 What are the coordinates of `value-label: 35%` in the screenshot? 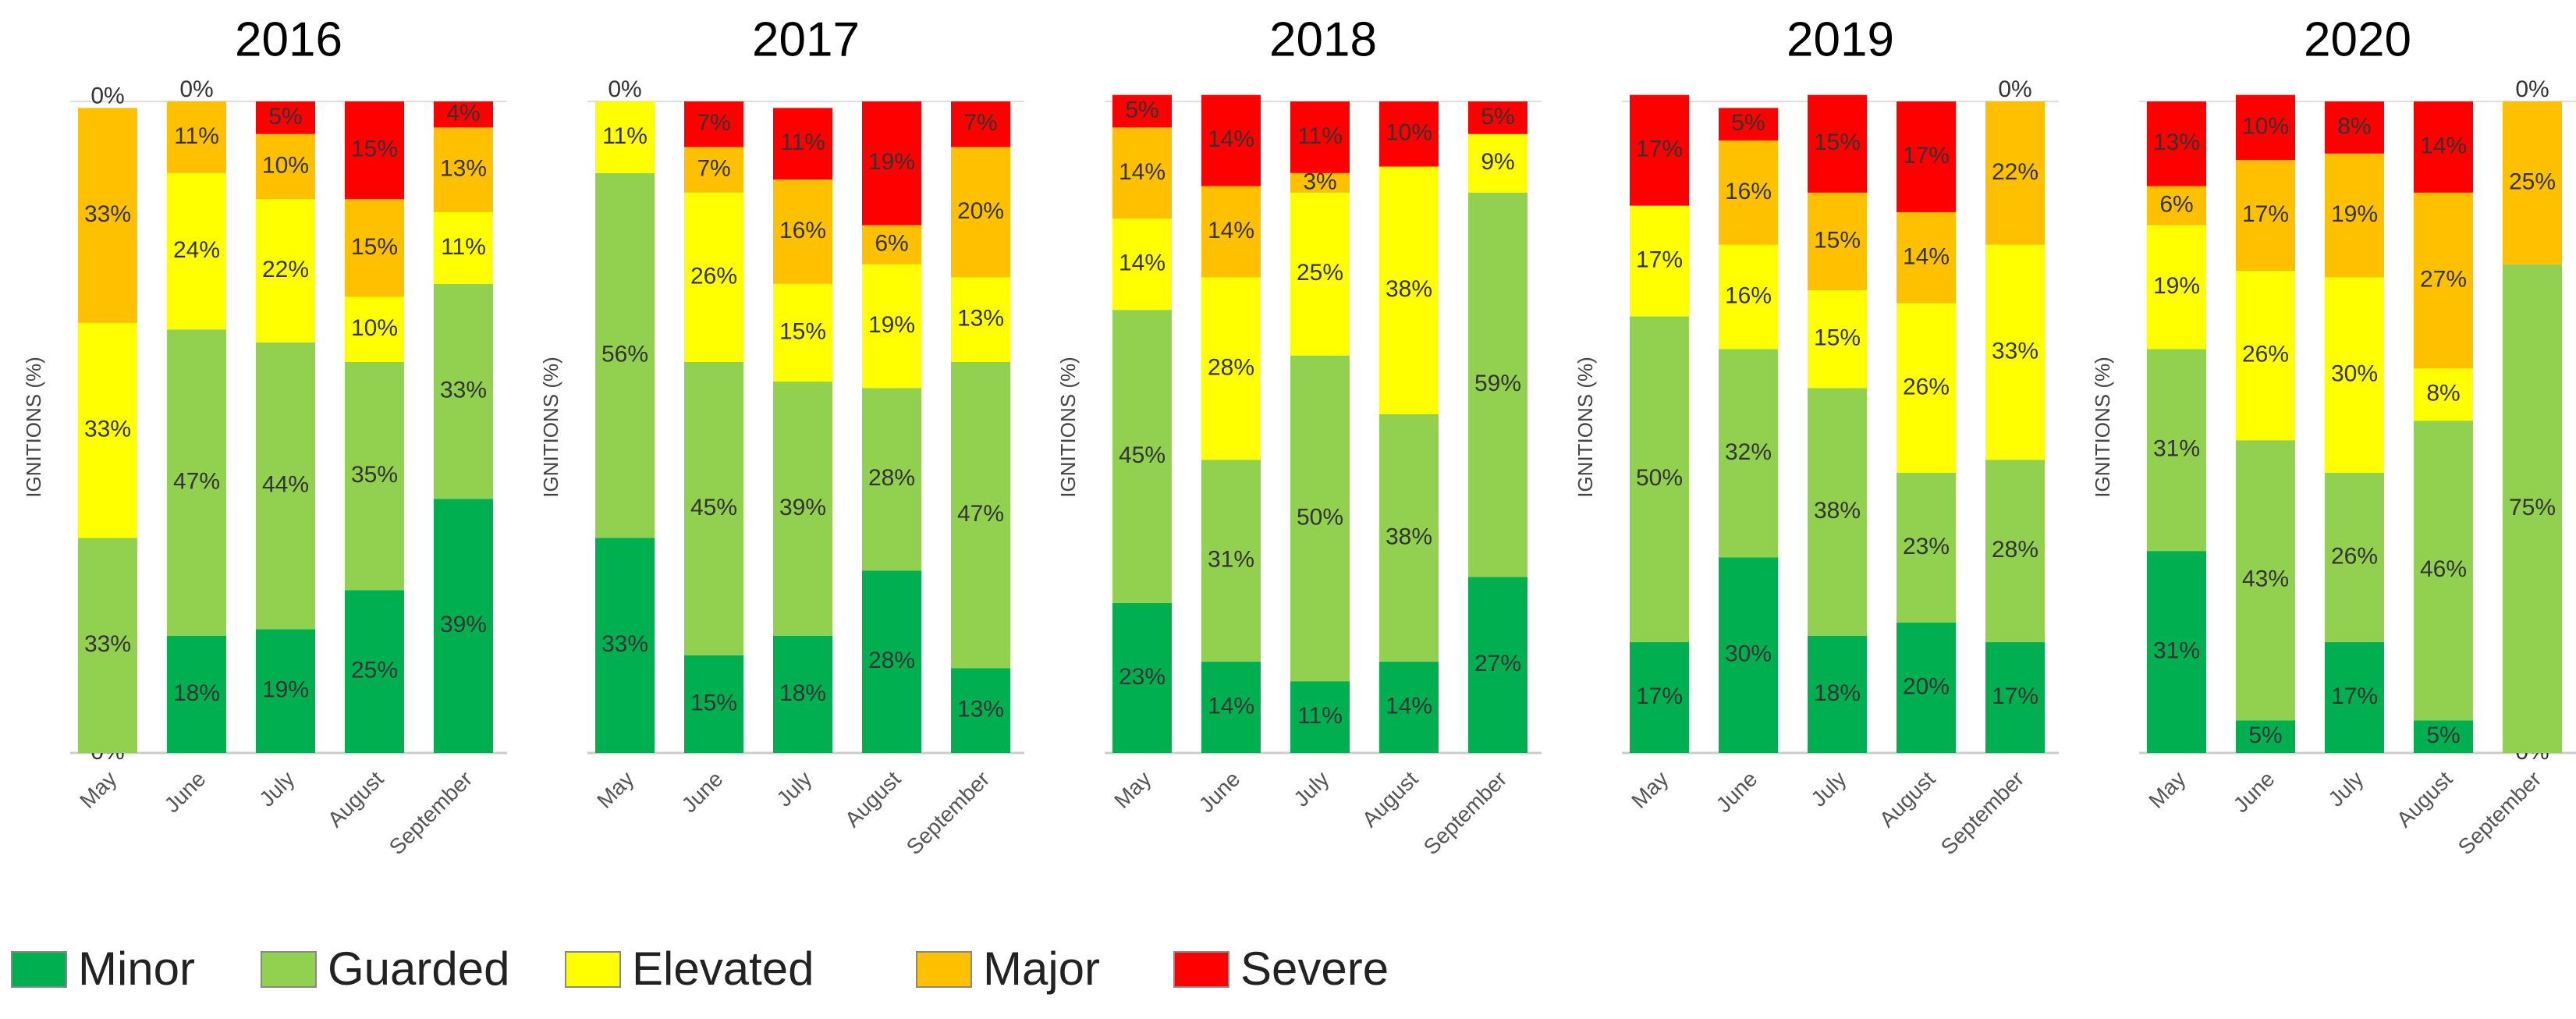 It's located at (374, 475).